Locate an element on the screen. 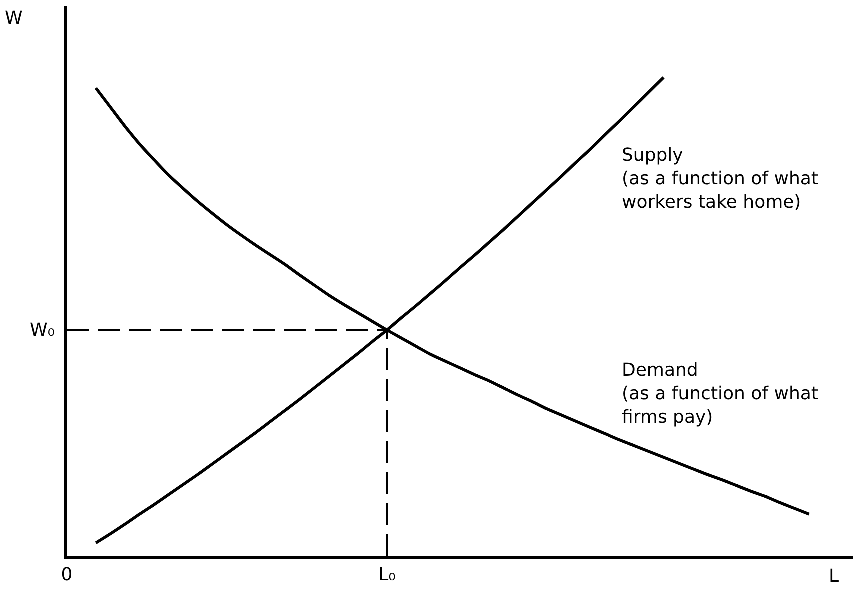 The height and width of the screenshot is (595, 853). y-axis-title: W is located at coordinates (14, 18).